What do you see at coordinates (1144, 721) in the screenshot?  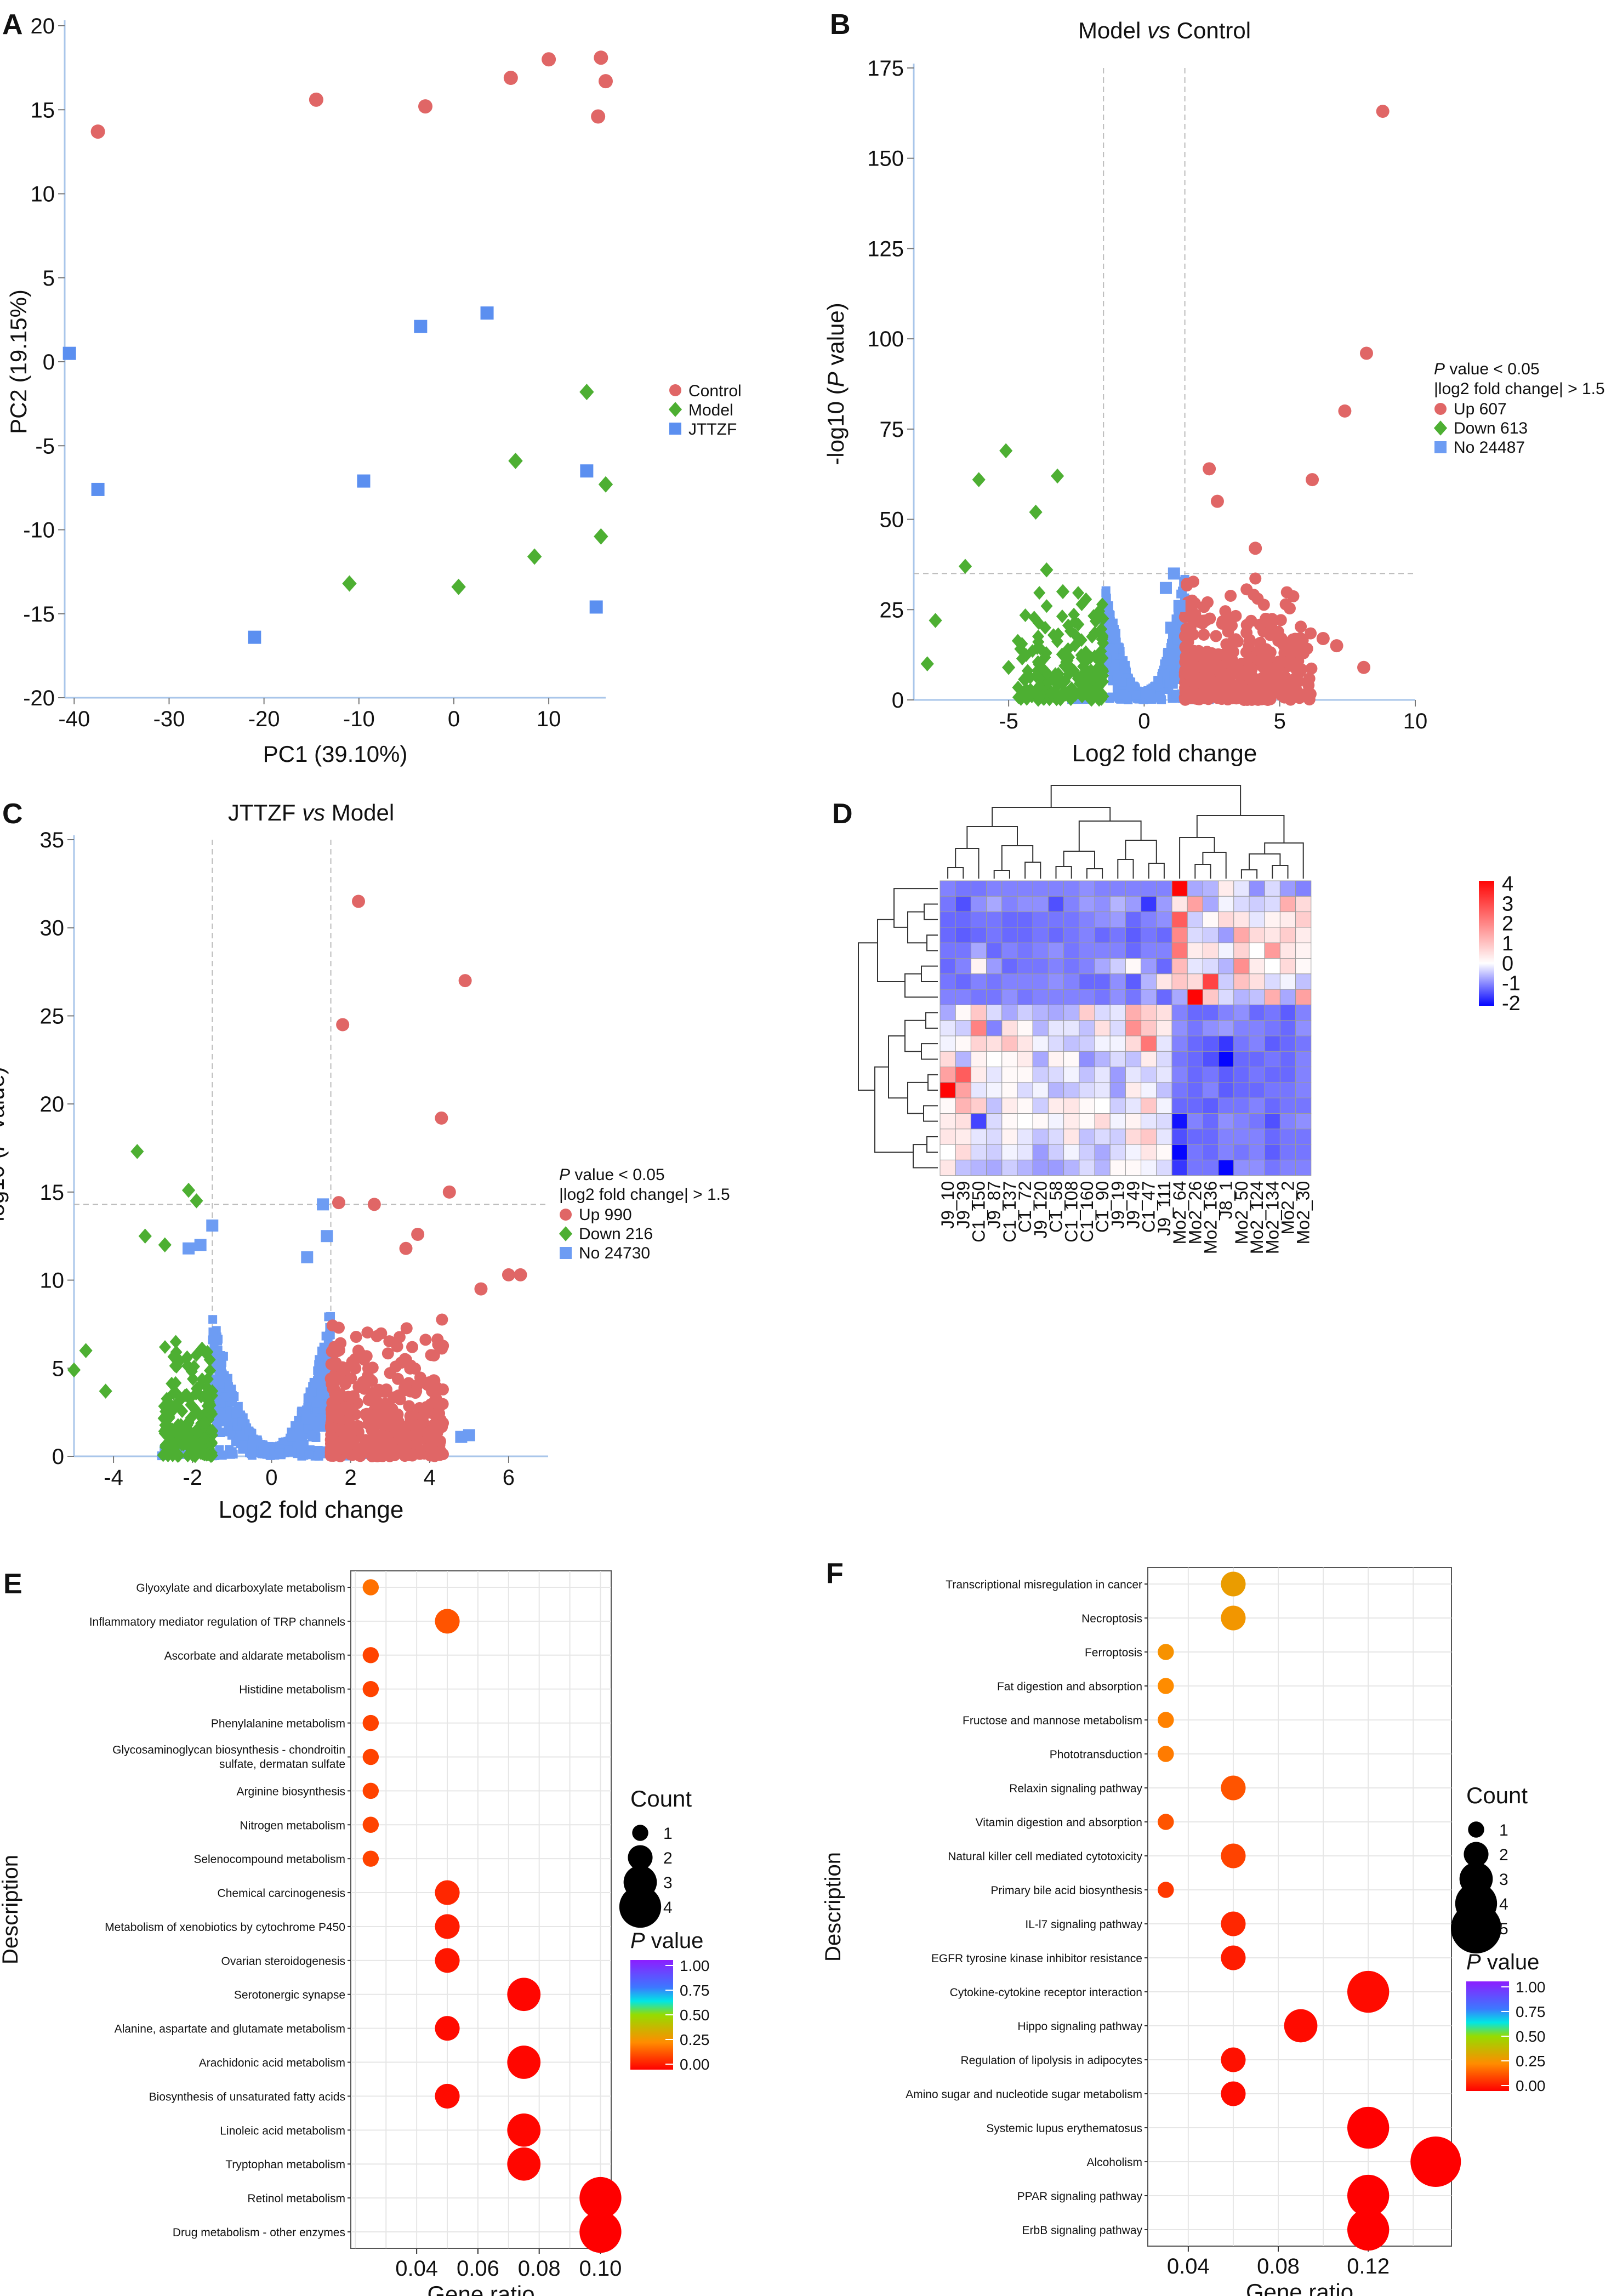 I see `x-tick-label: 0` at bounding box center [1144, 721].